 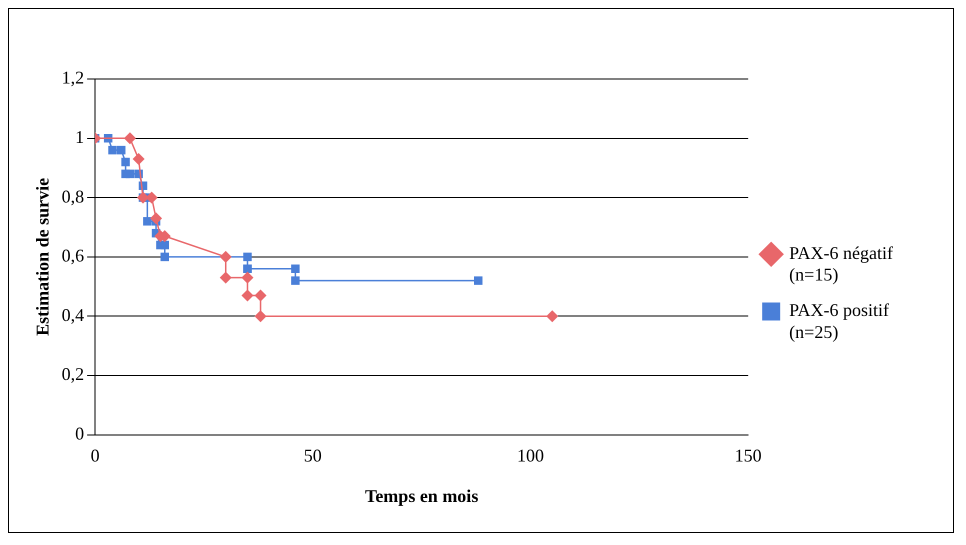 I want to click on y-tick-label: 0,4, so click(x=73, y=314).